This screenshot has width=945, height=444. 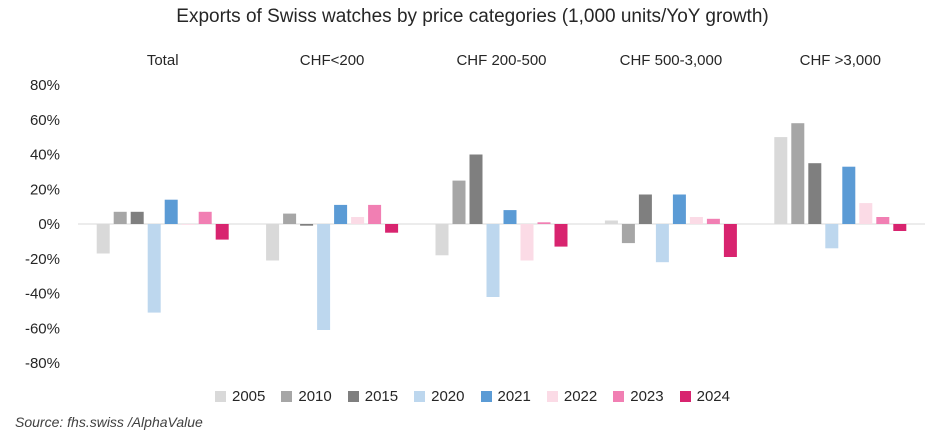 I want to click on legend-item-2022: 2022, so click(x=572, y=396).